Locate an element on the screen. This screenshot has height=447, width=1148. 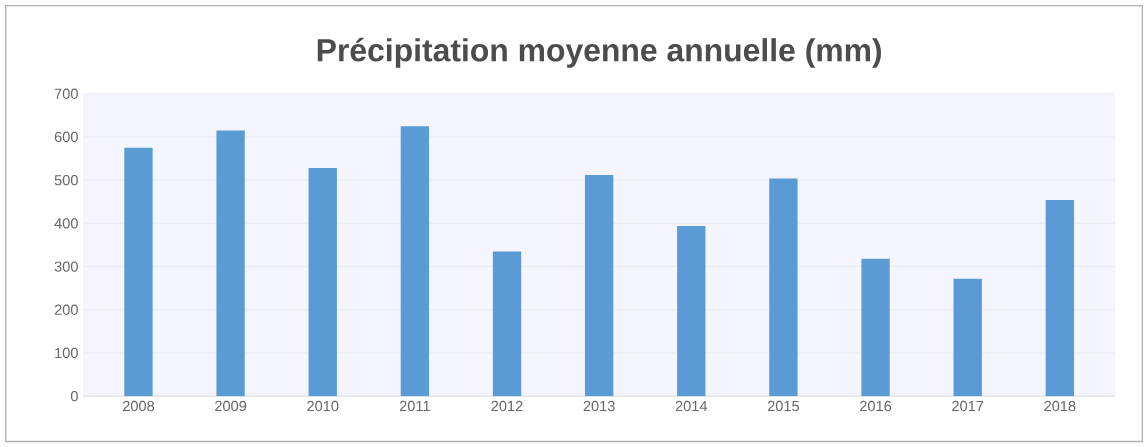
x-tick-label: 2016 is located at coordinates (876, 406).